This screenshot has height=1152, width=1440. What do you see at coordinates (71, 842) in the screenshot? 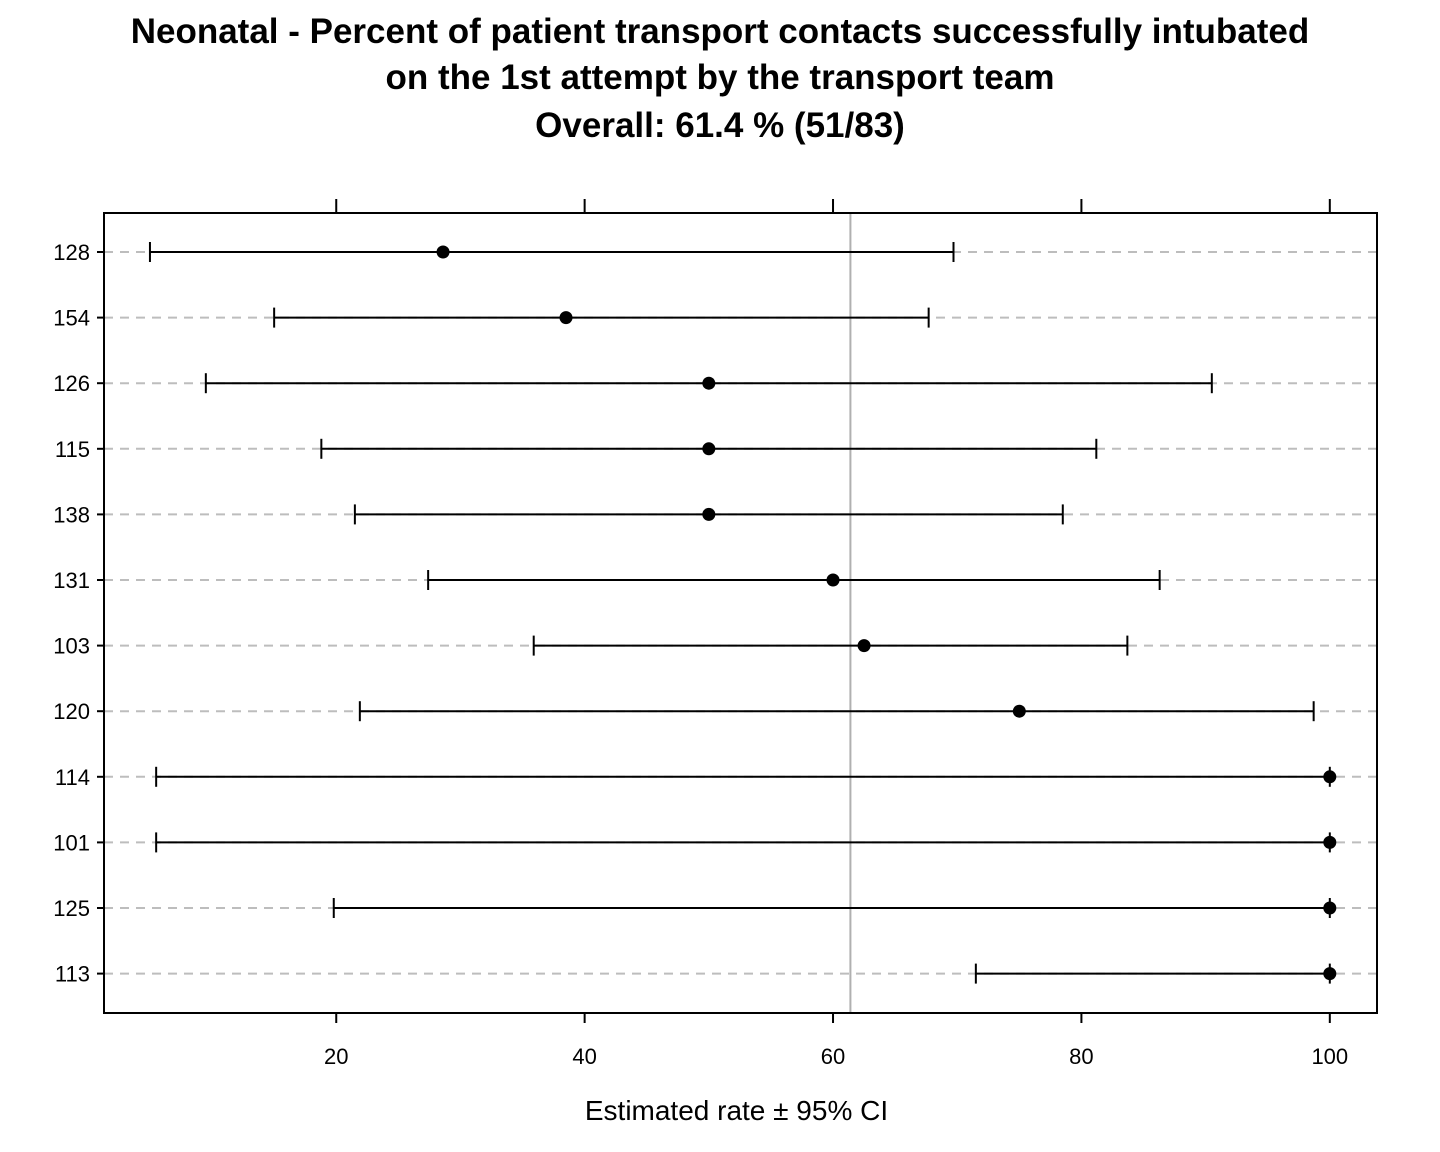
I see `y-tick-label: 101` at bounding box center [71, 842].